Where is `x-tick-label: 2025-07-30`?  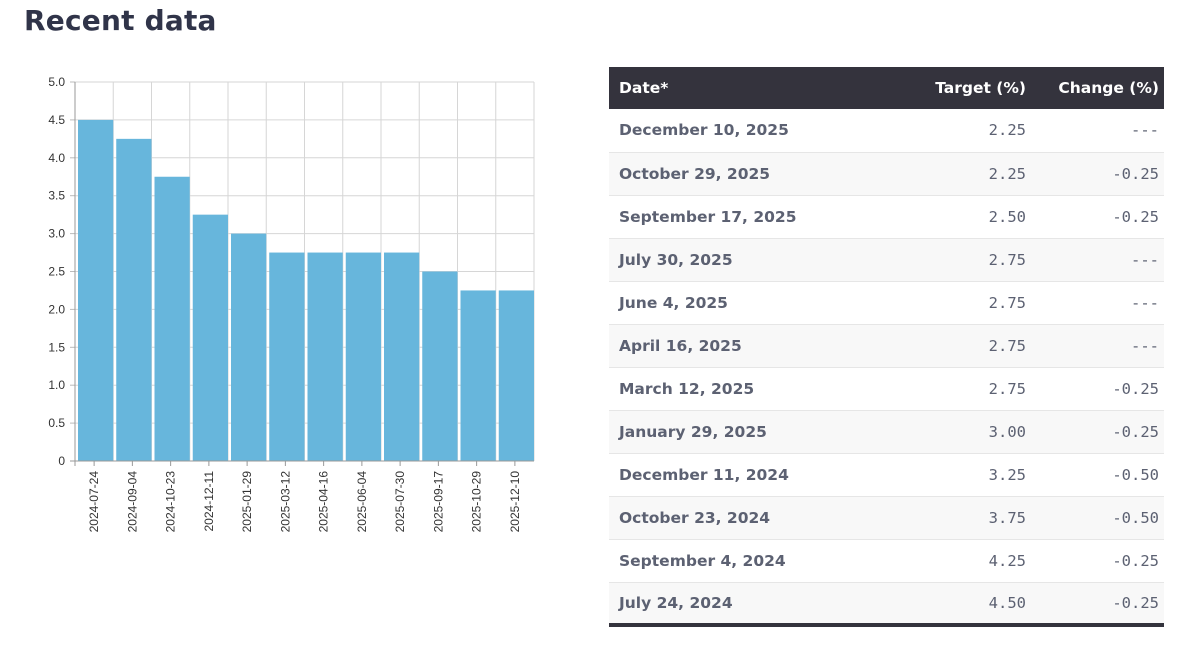 x-tick-label: 2025-07-30 is located at coordinates (400, 502).